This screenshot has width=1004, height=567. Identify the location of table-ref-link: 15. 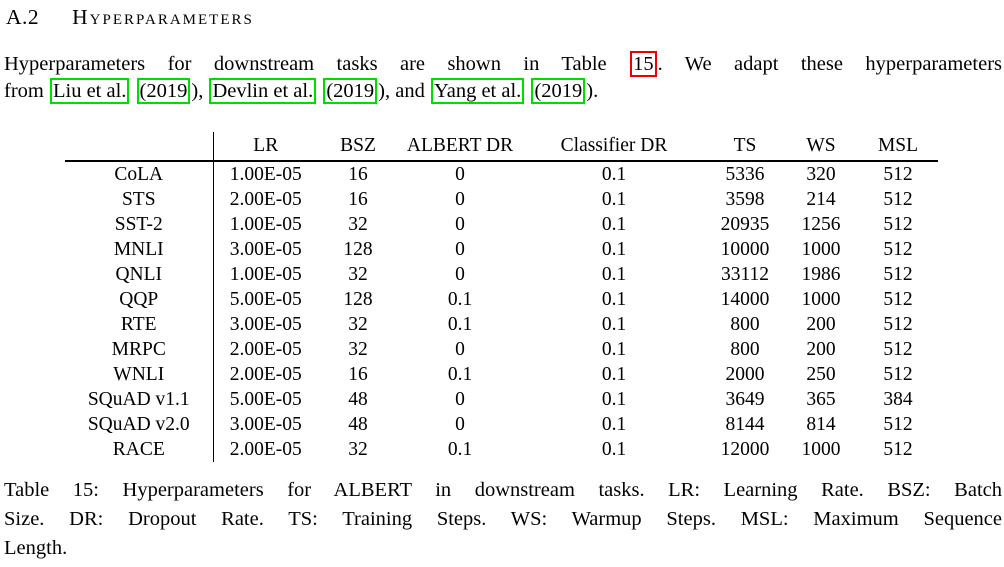
(643, 64).